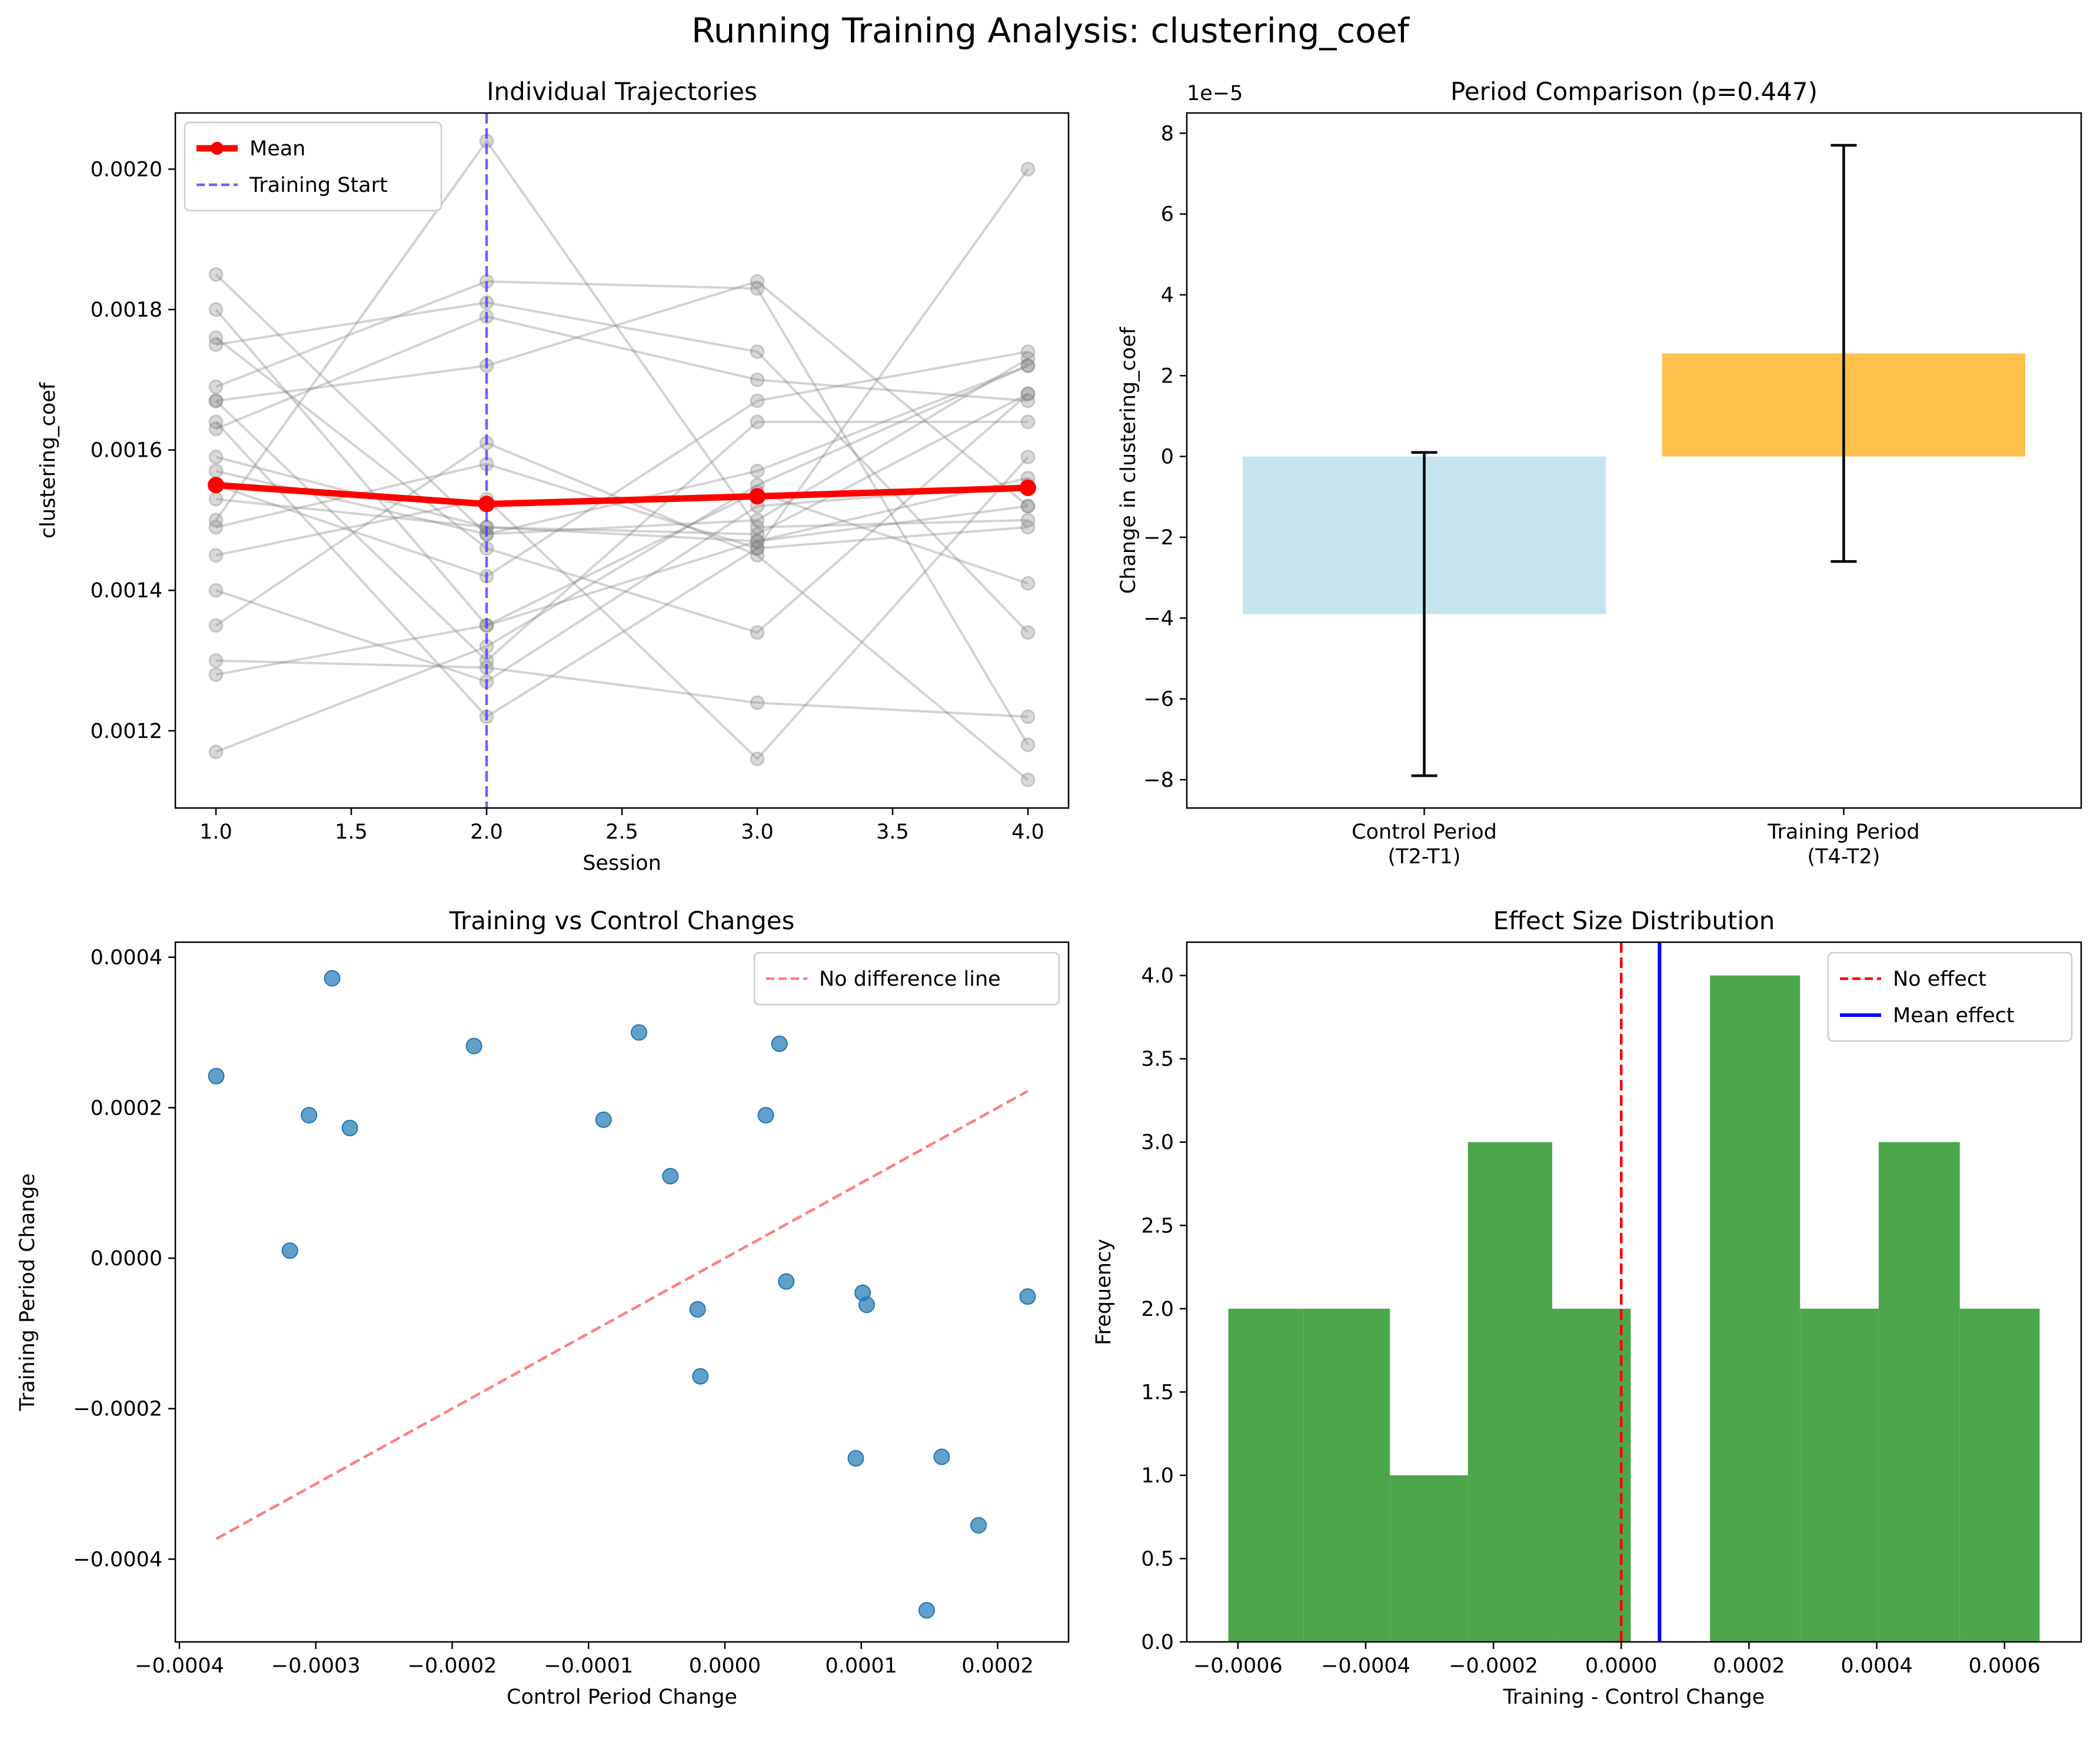  What do you see at coordinates (1843, 832) in the screenshot?
I see `x-tick-label: Training Period` at bounding box center [1843, 832].